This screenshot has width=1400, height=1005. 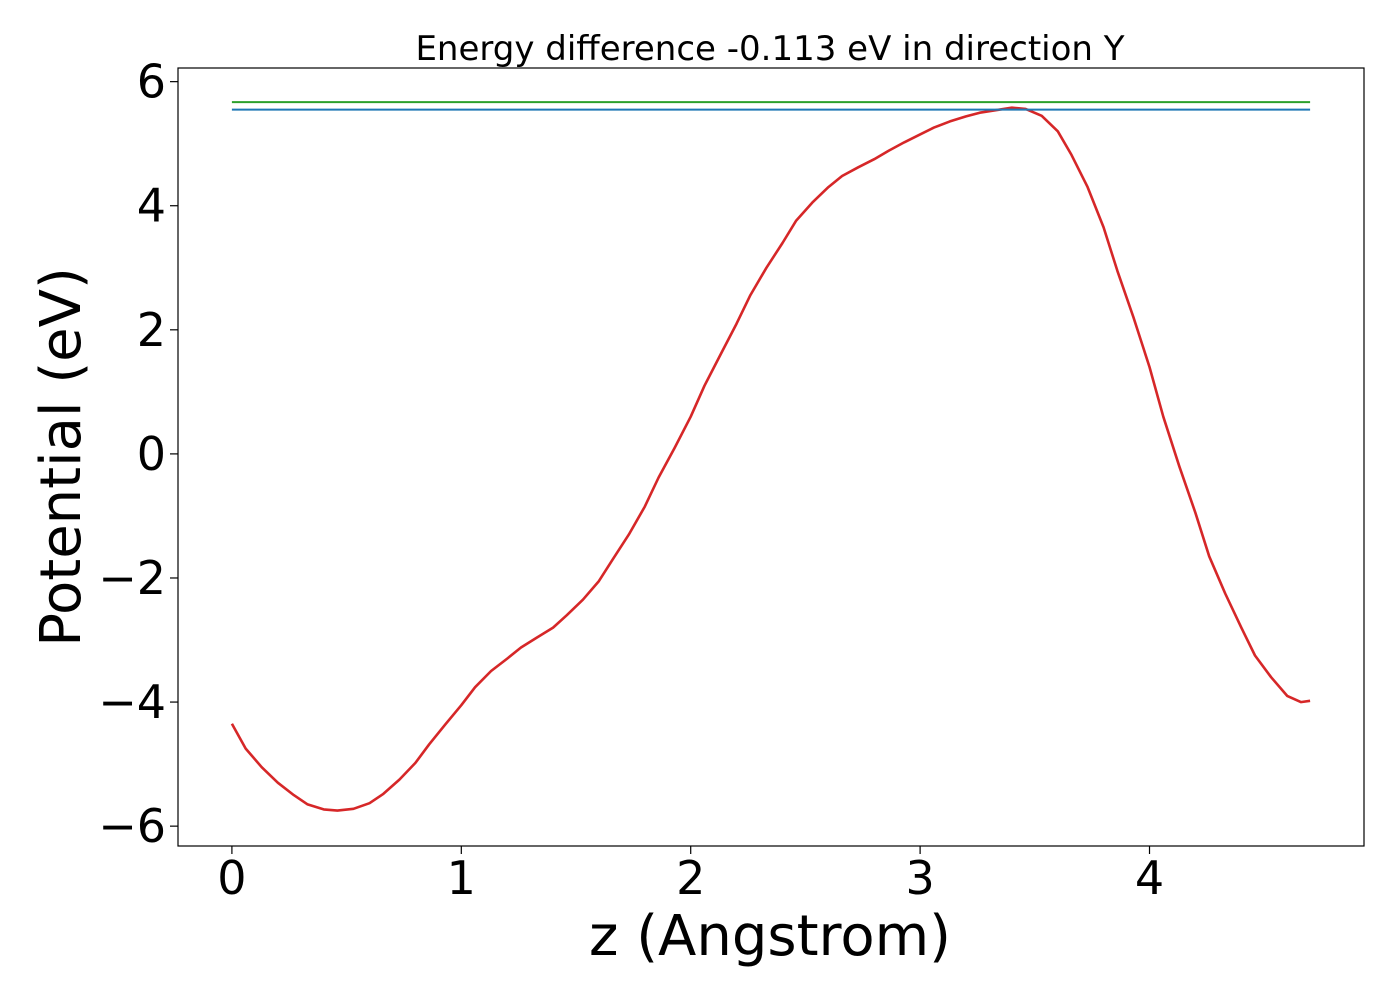 What do you see at coordinates (919, 878) in the screenshot?
I see `x-tick-label: 3` at bounding box center [919, 878].